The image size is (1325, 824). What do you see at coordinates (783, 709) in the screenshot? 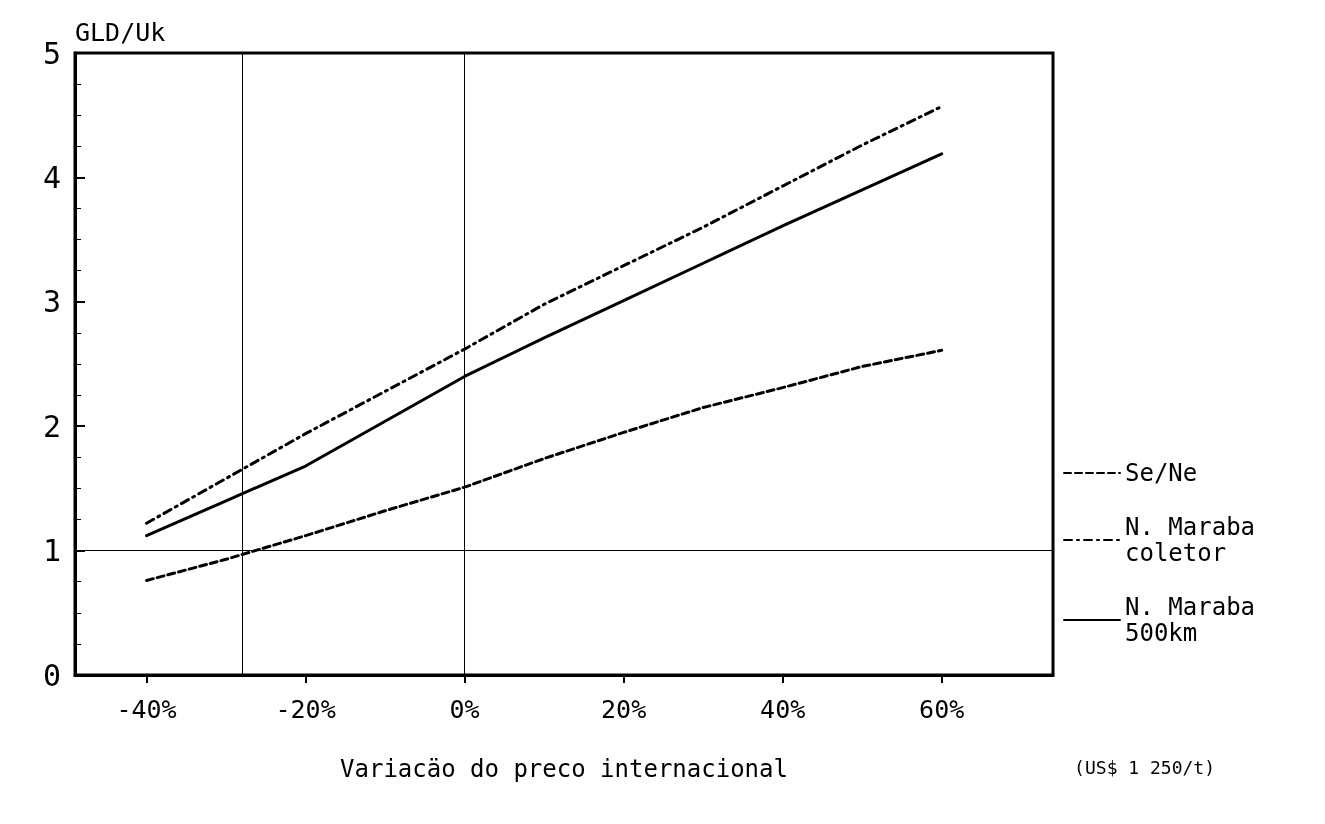
I see `x-tick-label: 40%` at bounding box center [783, 709].